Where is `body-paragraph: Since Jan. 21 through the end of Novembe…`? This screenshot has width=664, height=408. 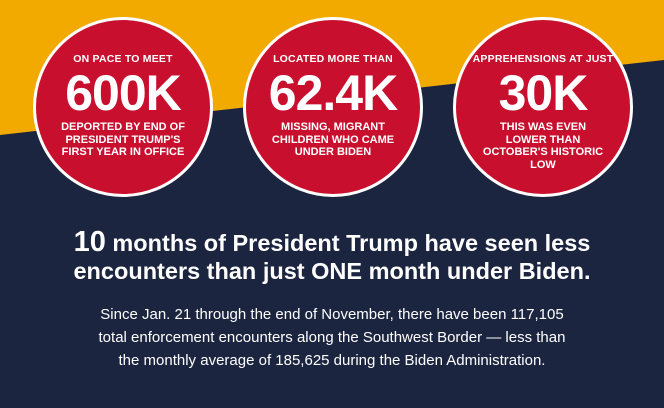 body-paragraph: Since Jan. 21 through the end of Novembe… is located at coordinates (332, 337).